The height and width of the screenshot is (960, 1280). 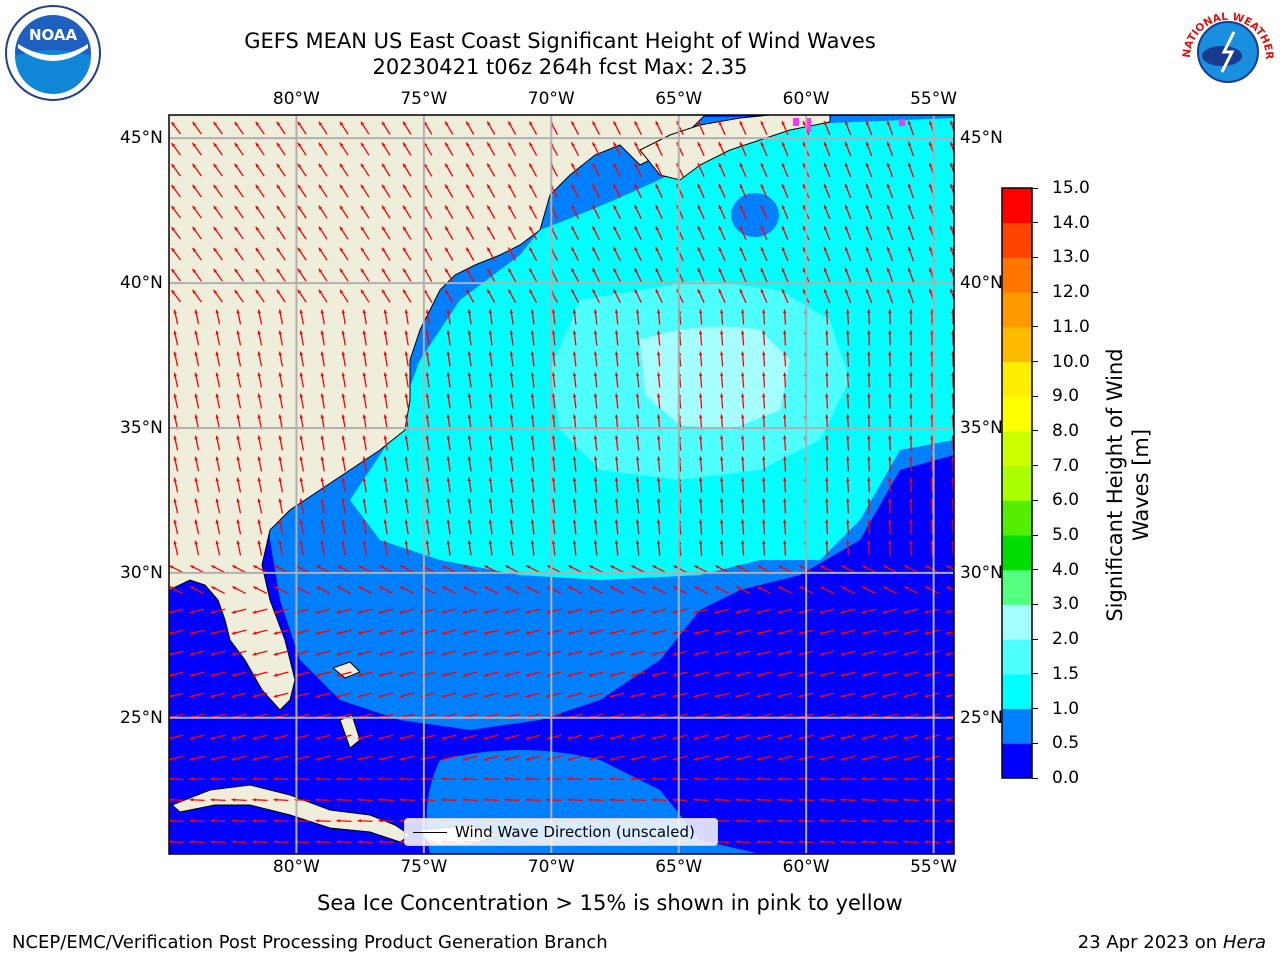 I want to click on wave-band-2.0-3.0, so click(x=715, y=378).